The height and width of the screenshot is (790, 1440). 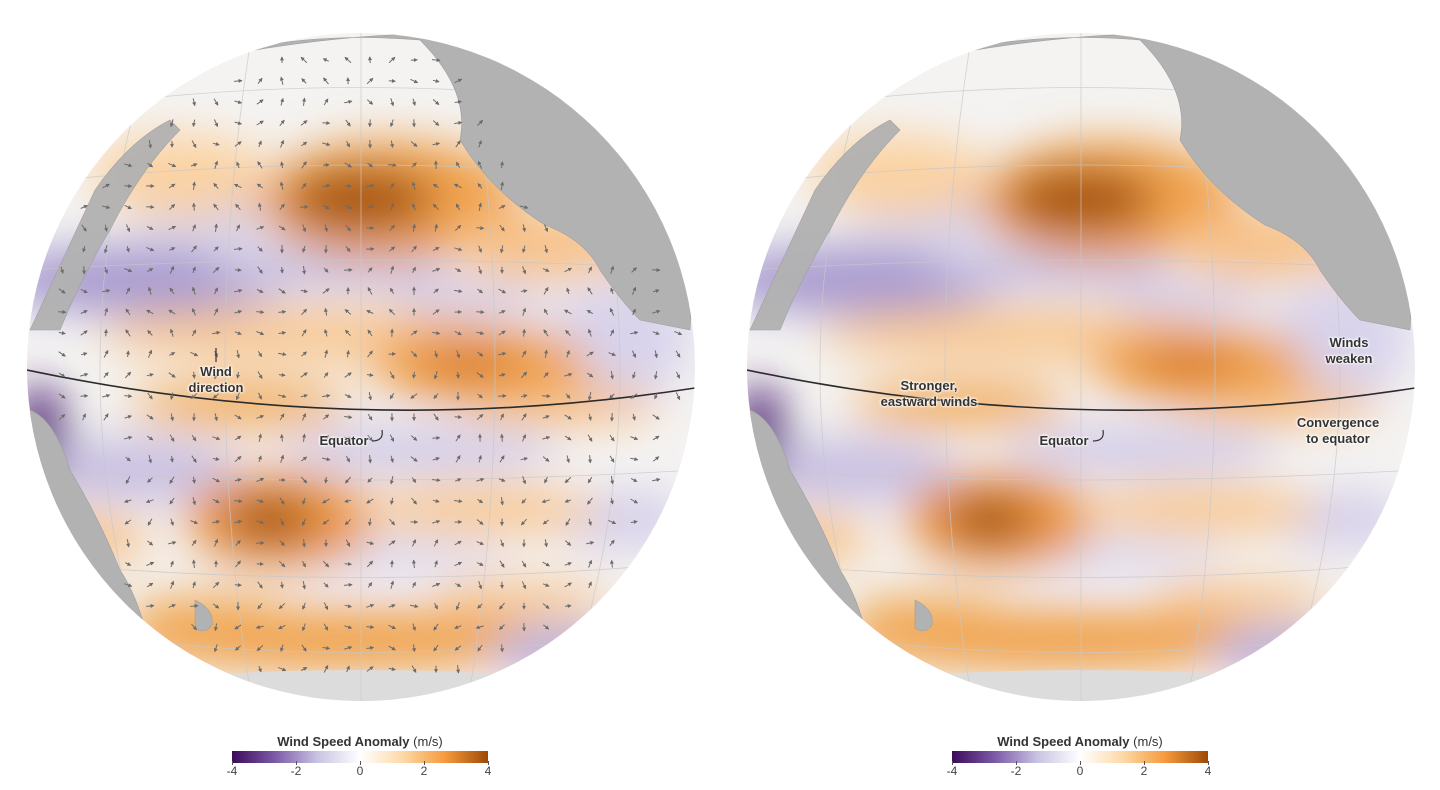 I want to click on equator-label-right: Equator, so click(x=1064, y=440).